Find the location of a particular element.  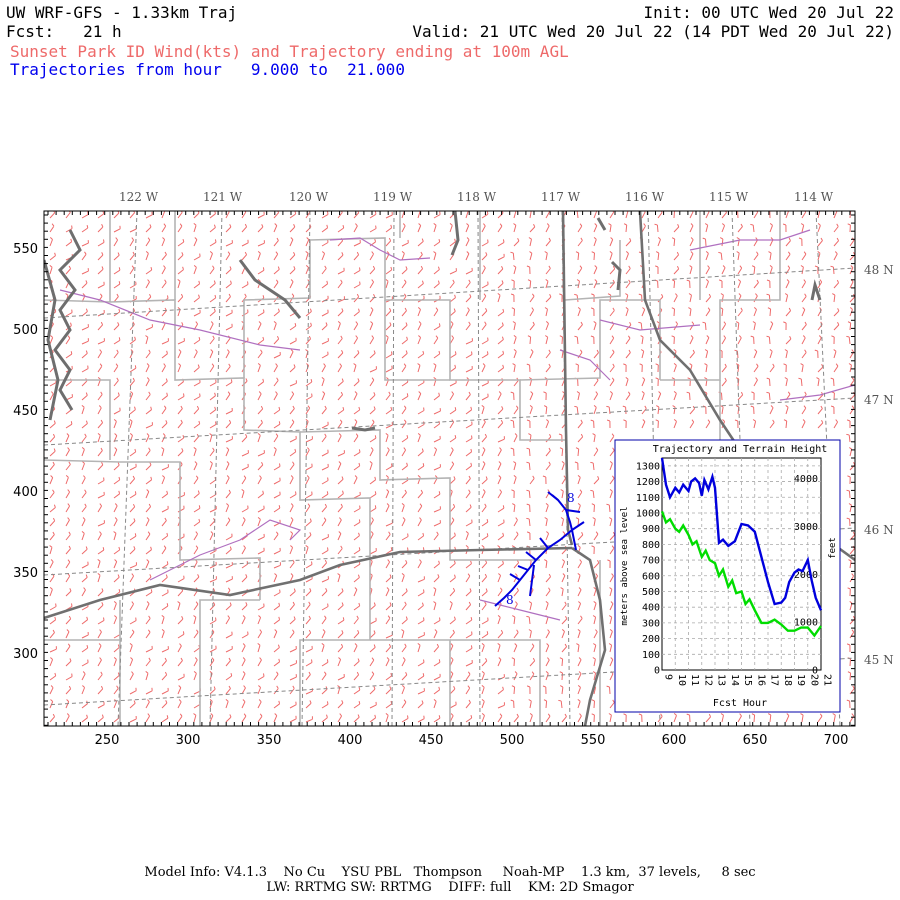

x-tick-label: 350 is located at coordinates (269, 740).